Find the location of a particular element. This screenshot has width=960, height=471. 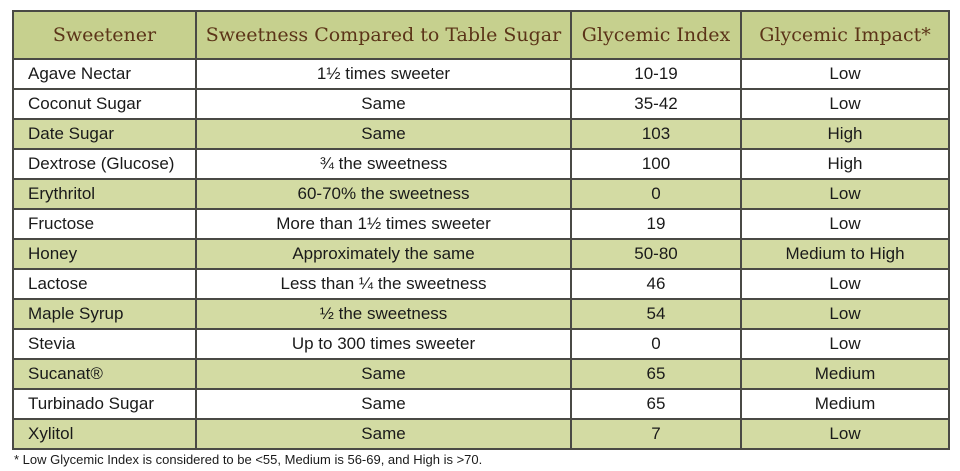

table-cell: 100 is located at coordinates (656, 164).